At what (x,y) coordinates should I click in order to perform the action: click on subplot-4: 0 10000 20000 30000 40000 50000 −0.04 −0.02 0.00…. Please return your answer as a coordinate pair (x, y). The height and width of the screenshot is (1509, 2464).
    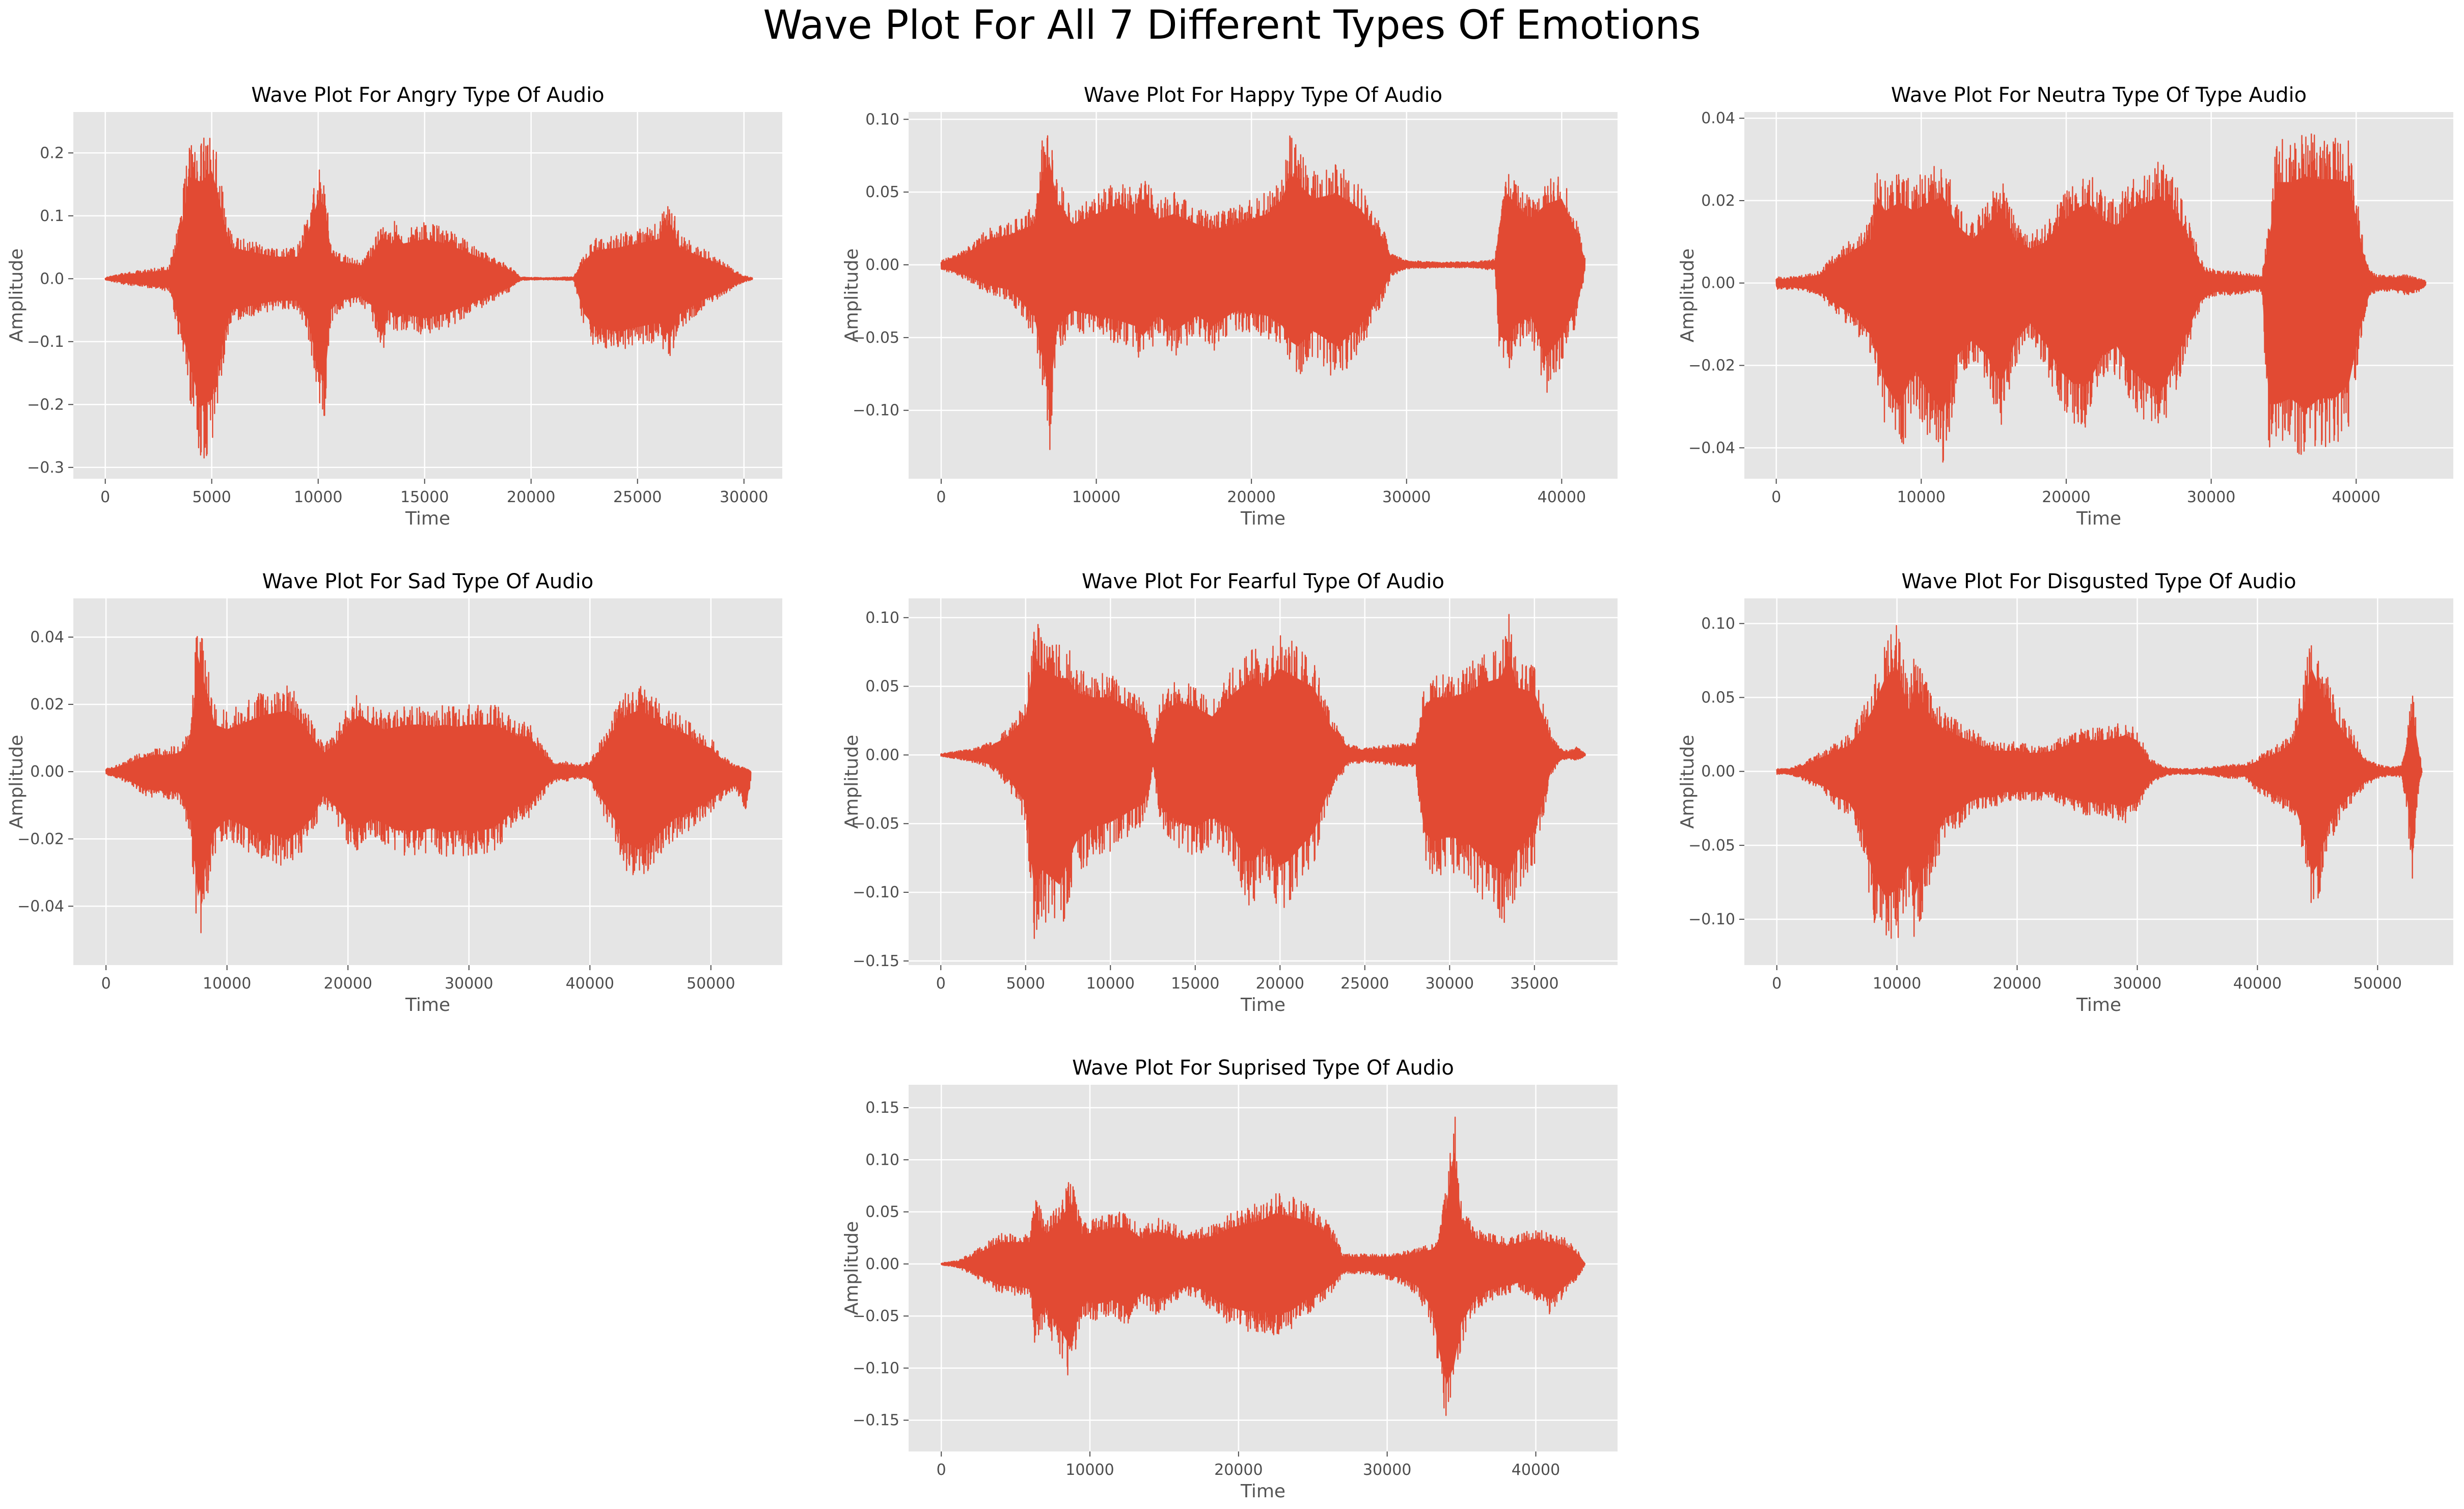
    Looking at the image, I should click on (394, 793).